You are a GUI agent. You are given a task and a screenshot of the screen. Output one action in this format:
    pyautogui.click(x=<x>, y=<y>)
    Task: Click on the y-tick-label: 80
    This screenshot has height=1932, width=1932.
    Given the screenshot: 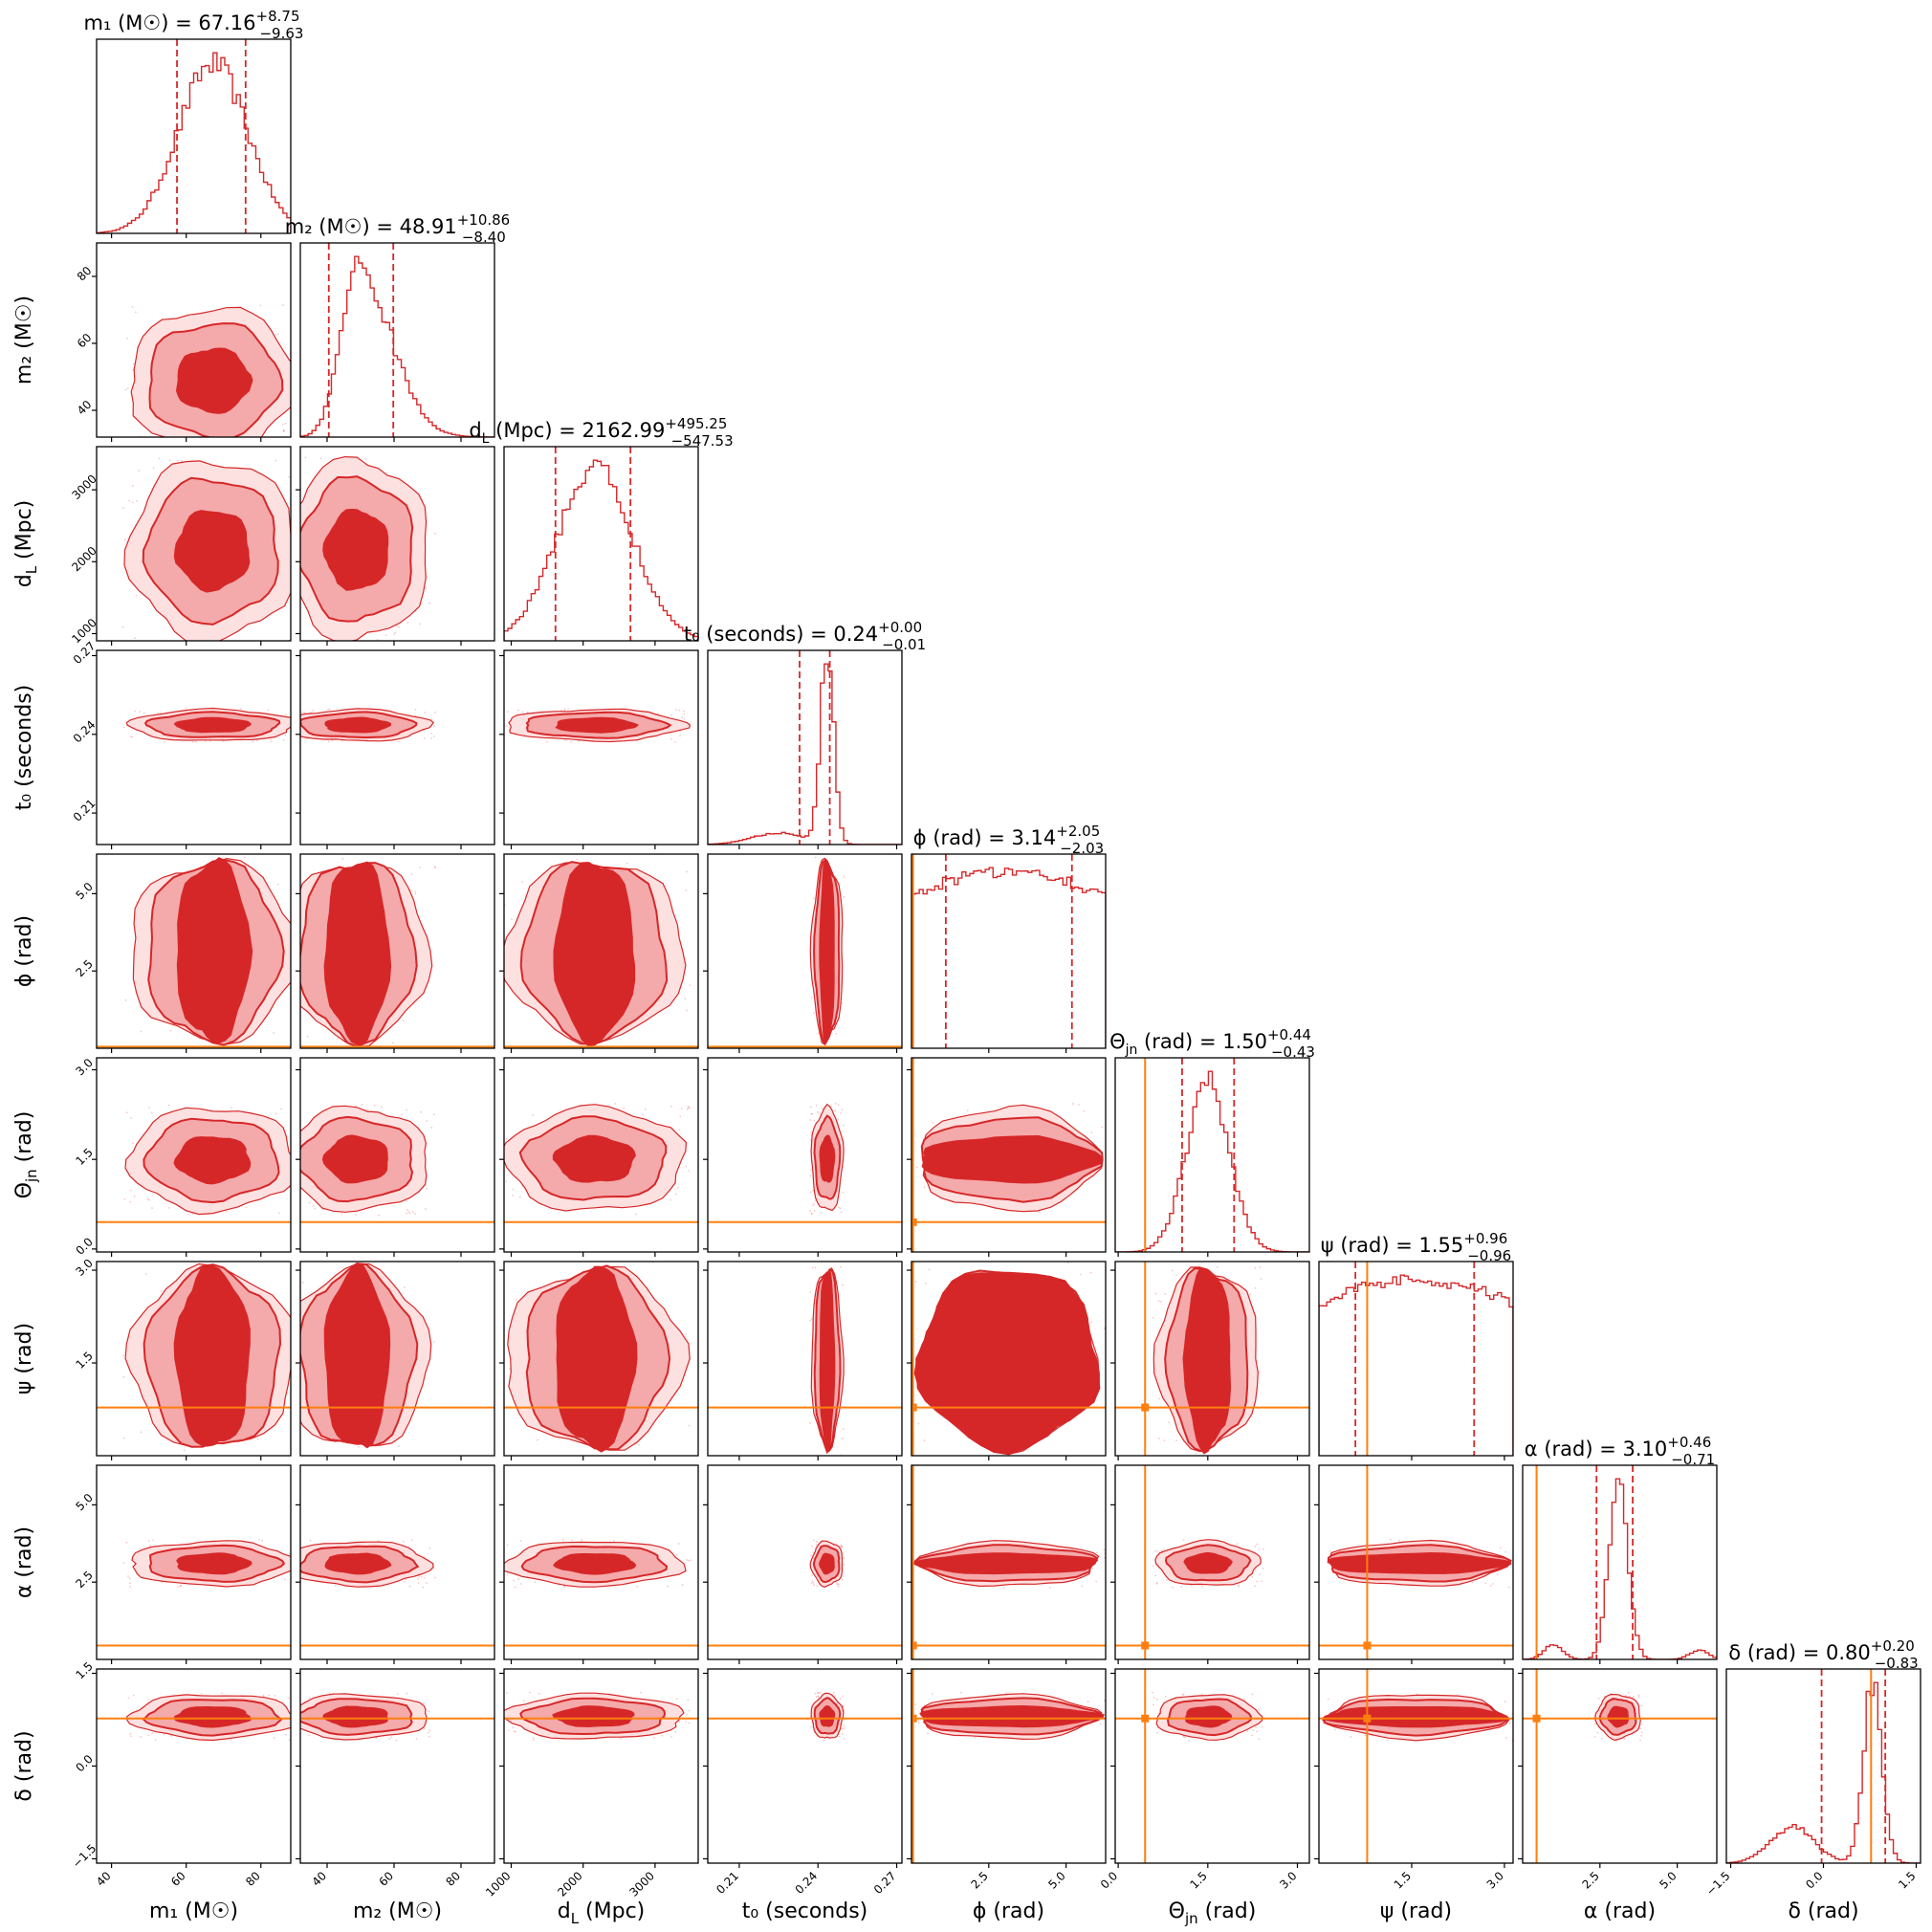 What is the action you would take?
    pyautogui.click(x=85, y=274)
    